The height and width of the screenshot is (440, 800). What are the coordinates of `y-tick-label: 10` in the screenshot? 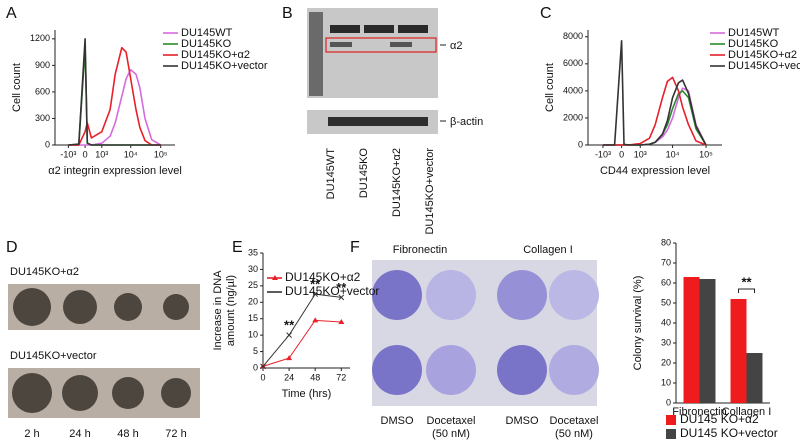 It's located at (253, 335).